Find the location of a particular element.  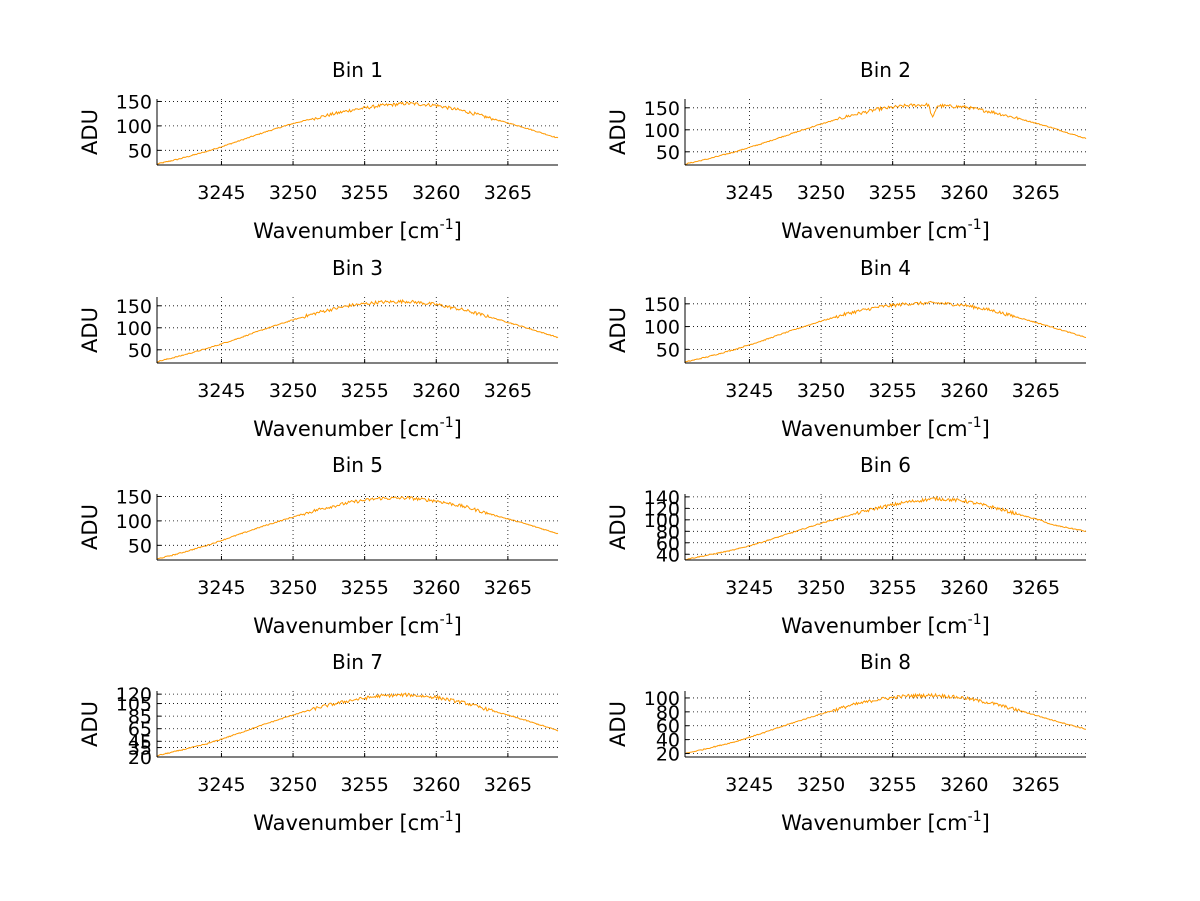

subplot-title: Bin 2 is located at coordinates (885, 70).